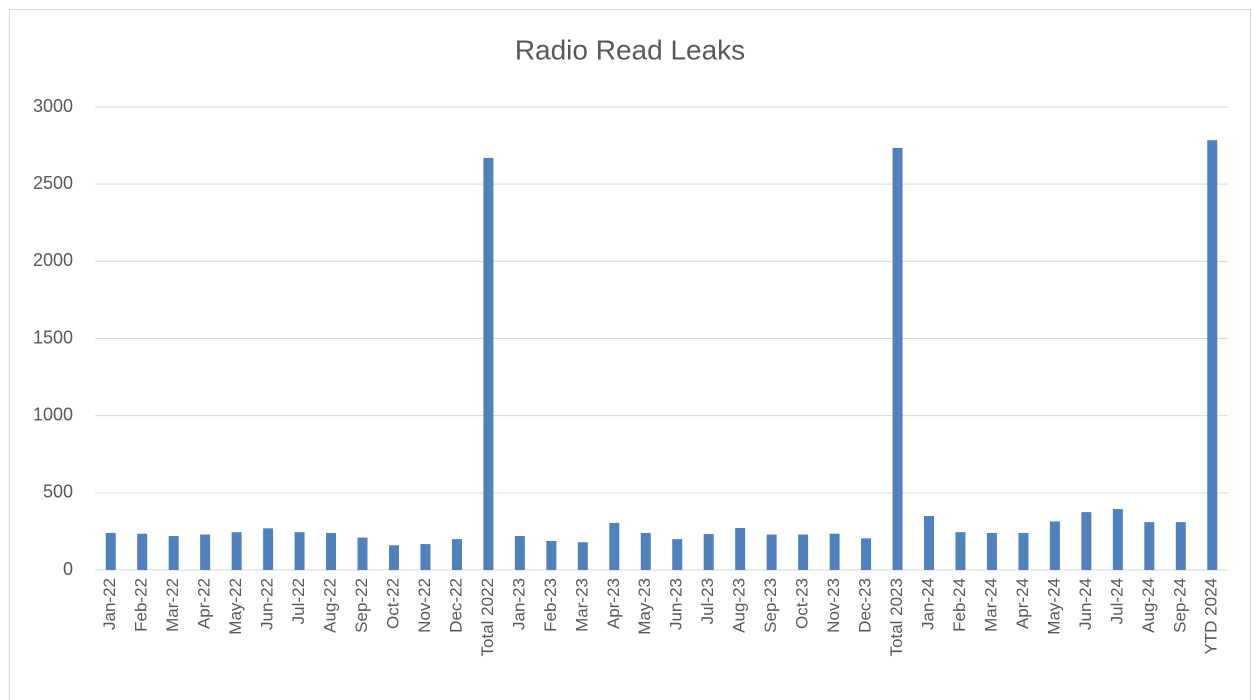  Describe the element at coordinates (1211, 616) in the screenshot. I see `x-tick-label: YTD 2024` at that location.